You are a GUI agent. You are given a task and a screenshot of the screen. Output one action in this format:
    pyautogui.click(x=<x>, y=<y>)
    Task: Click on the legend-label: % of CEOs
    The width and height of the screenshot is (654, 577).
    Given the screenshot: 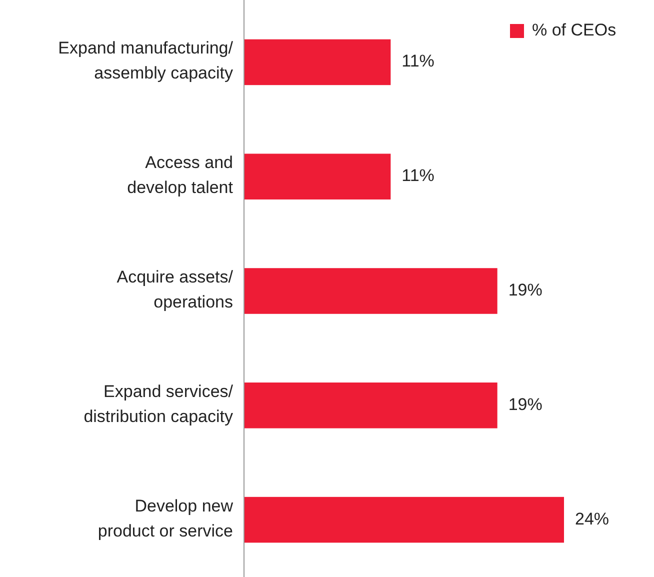 What is the action you would take?
    pyautogui.click(x=574, y=30)
    